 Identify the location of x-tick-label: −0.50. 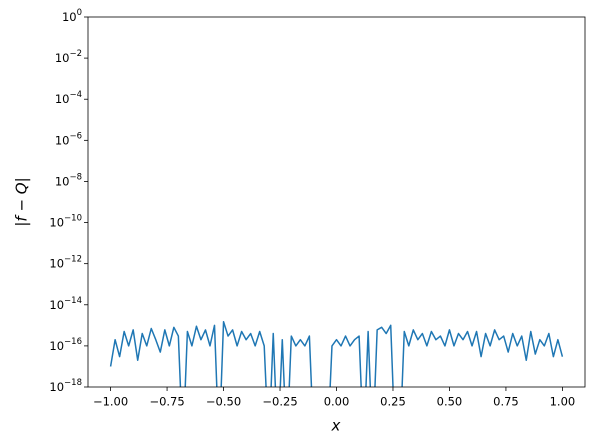
(223, 402).